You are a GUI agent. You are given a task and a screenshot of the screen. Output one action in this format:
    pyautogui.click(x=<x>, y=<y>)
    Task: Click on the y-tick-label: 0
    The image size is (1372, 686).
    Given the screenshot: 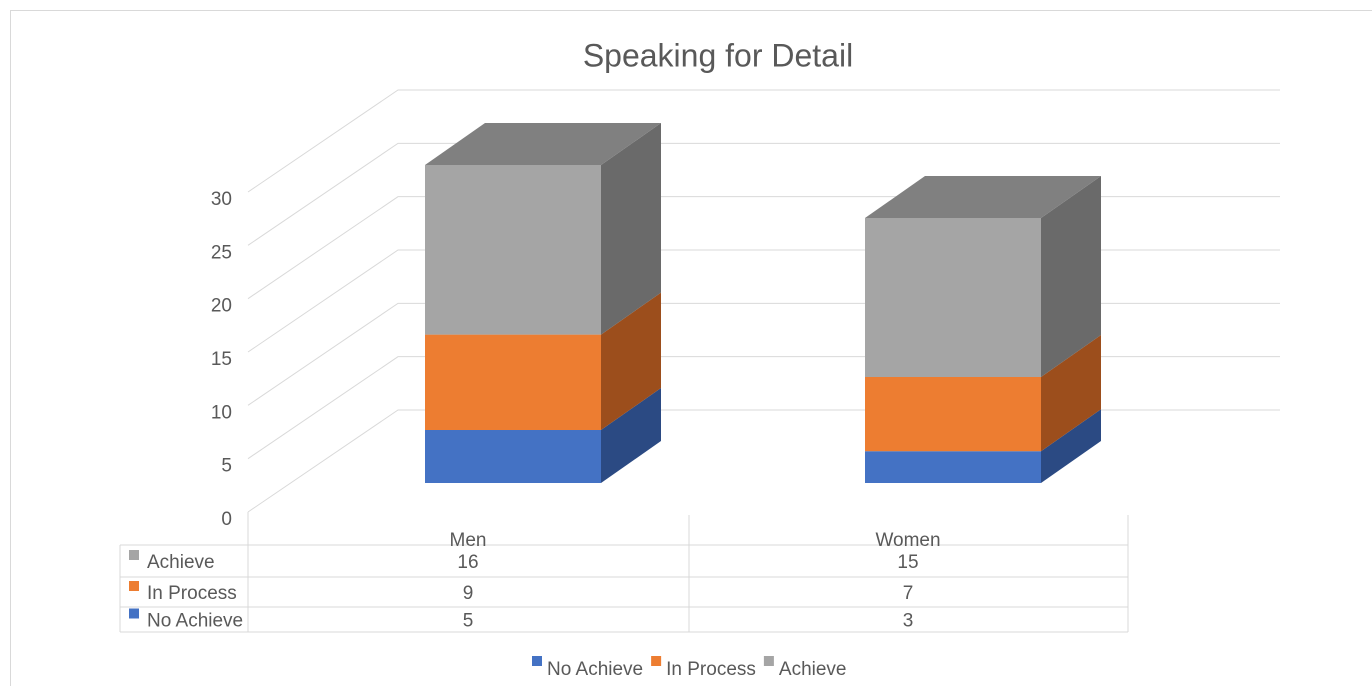 What is the action you would take?
    pyautogui.click(x=226, y=519)
    